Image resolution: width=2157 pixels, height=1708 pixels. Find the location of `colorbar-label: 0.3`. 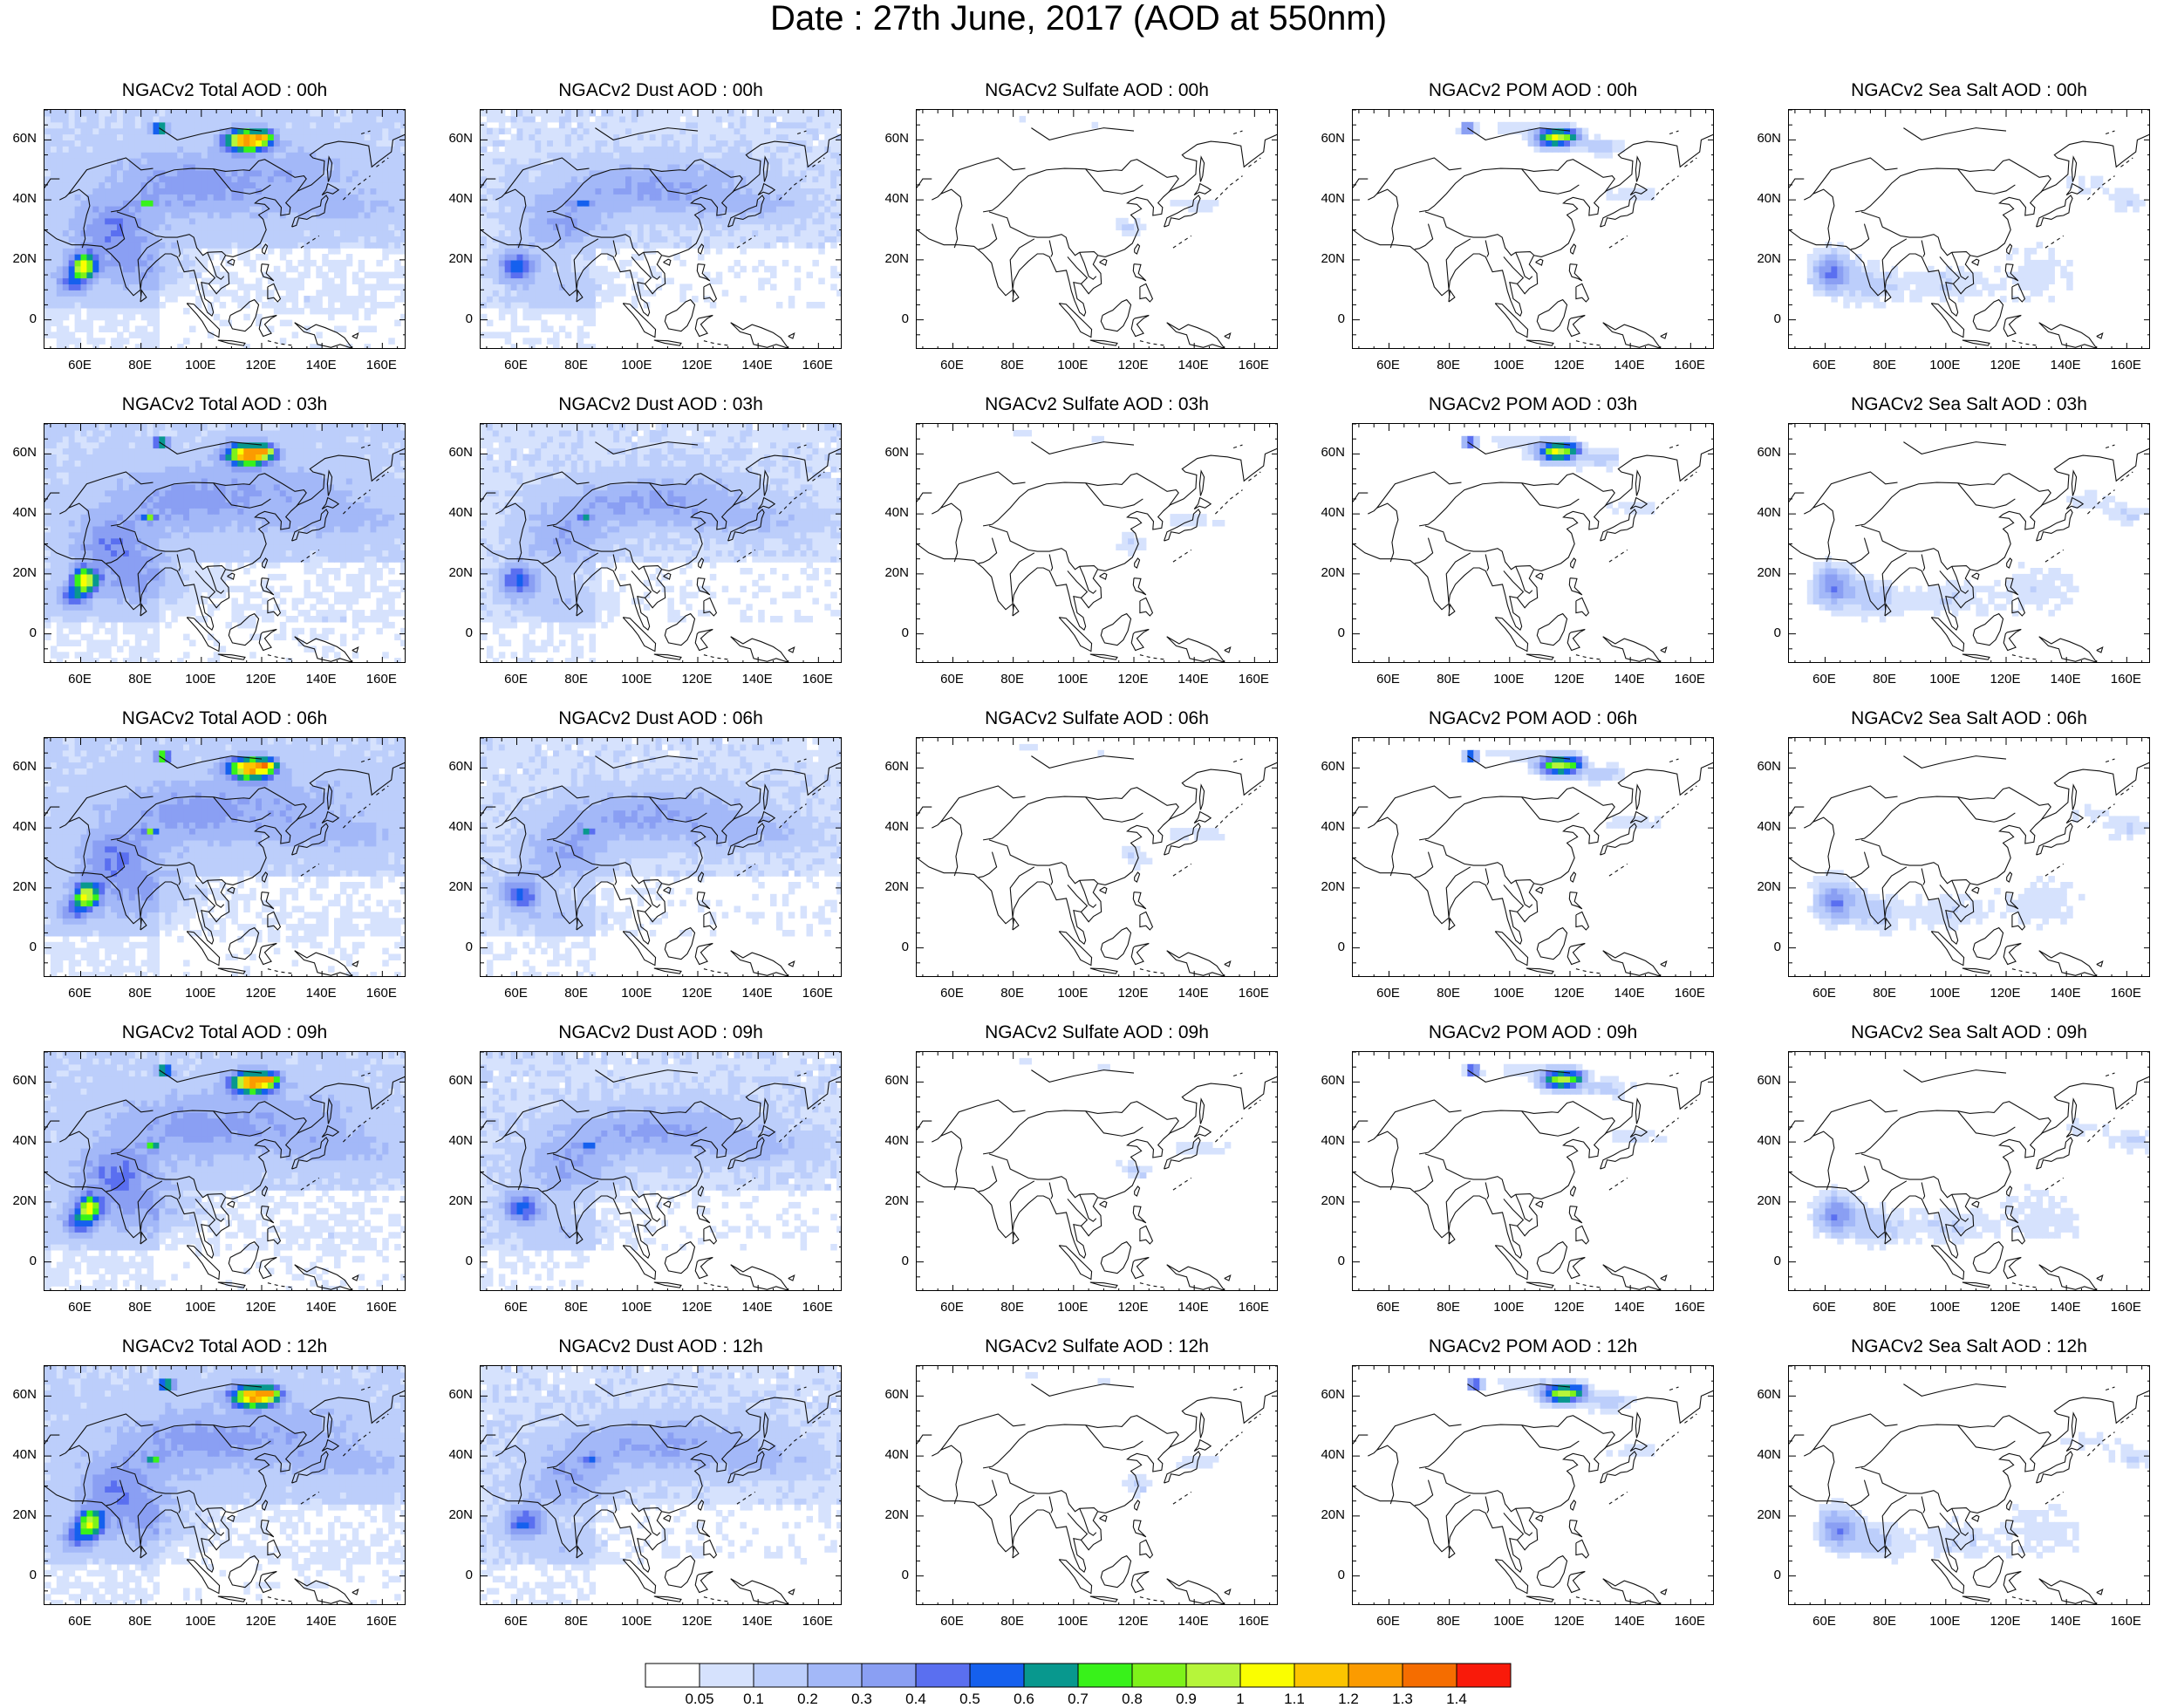

colorbar-label: 0.3 is located at coordinates (861, 1700).